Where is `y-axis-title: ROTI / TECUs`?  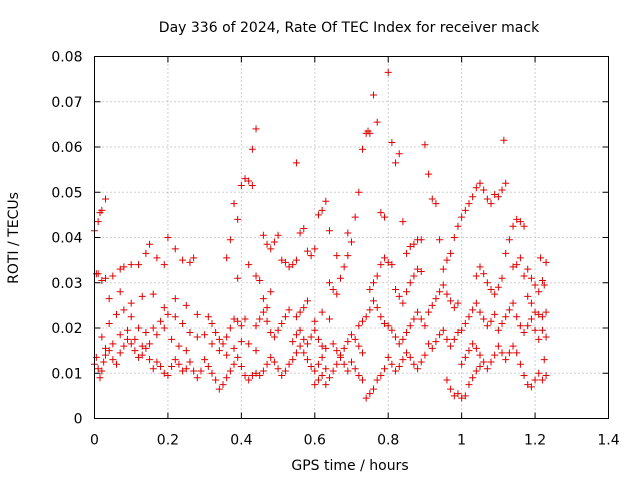 y-axis-title: ROTI / TECUs is located at coordinates (14, 238).